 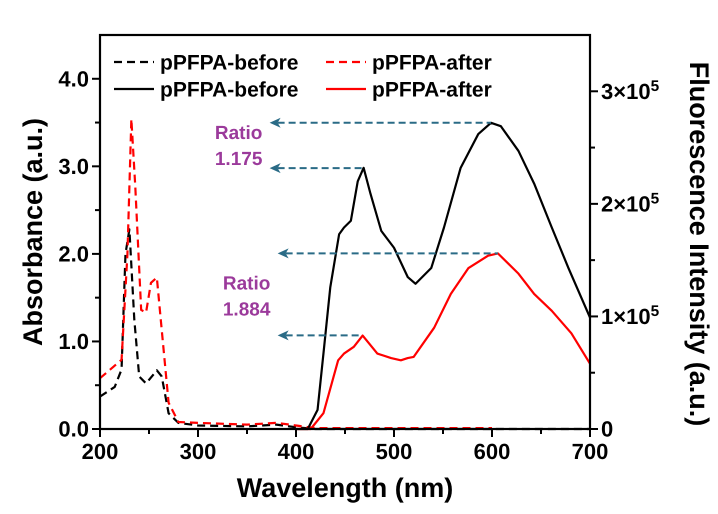 I want to click on y2-tick-label: 1×10$^{5}$, so click(x=630, y=316).